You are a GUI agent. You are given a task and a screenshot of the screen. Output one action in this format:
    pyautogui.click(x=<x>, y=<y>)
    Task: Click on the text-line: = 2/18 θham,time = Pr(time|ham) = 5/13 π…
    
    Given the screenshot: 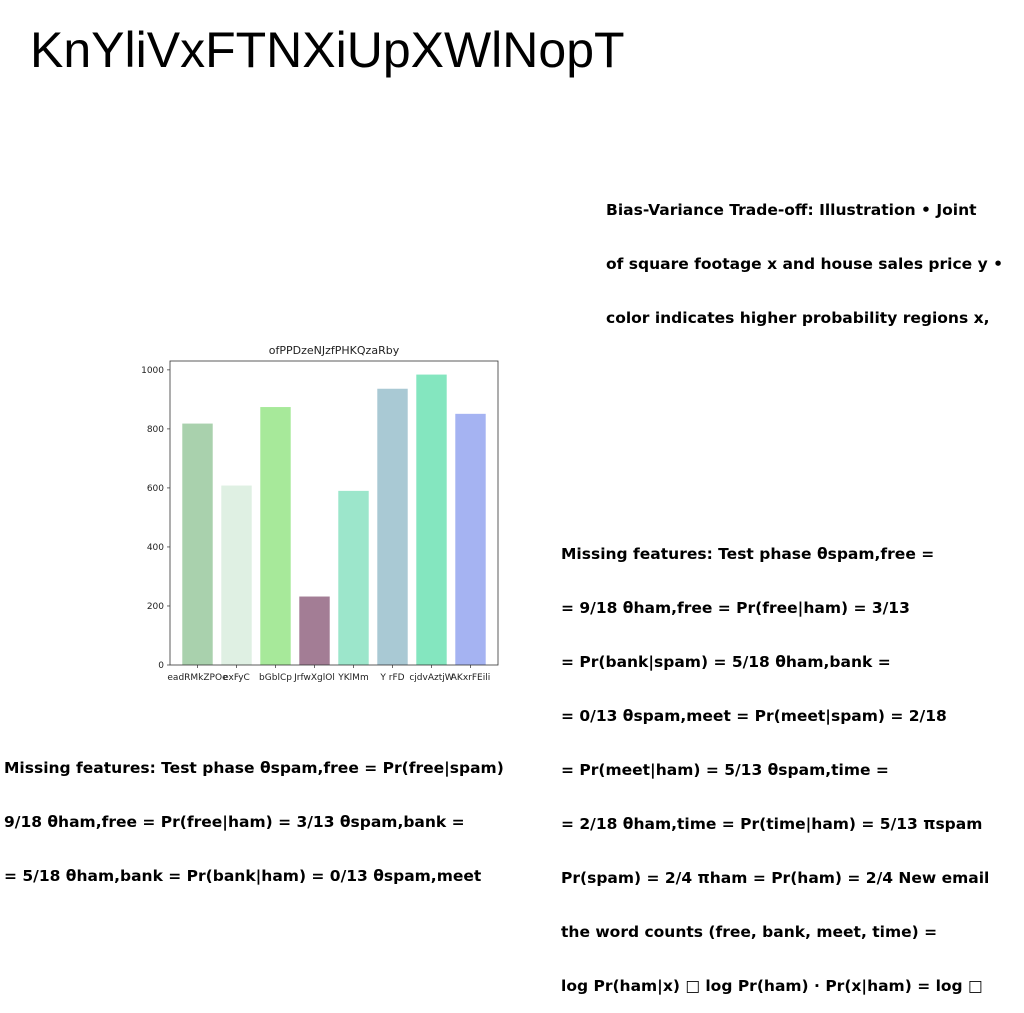 What is the action you would take?
    pyautogui.click(x=772, y=824)
    